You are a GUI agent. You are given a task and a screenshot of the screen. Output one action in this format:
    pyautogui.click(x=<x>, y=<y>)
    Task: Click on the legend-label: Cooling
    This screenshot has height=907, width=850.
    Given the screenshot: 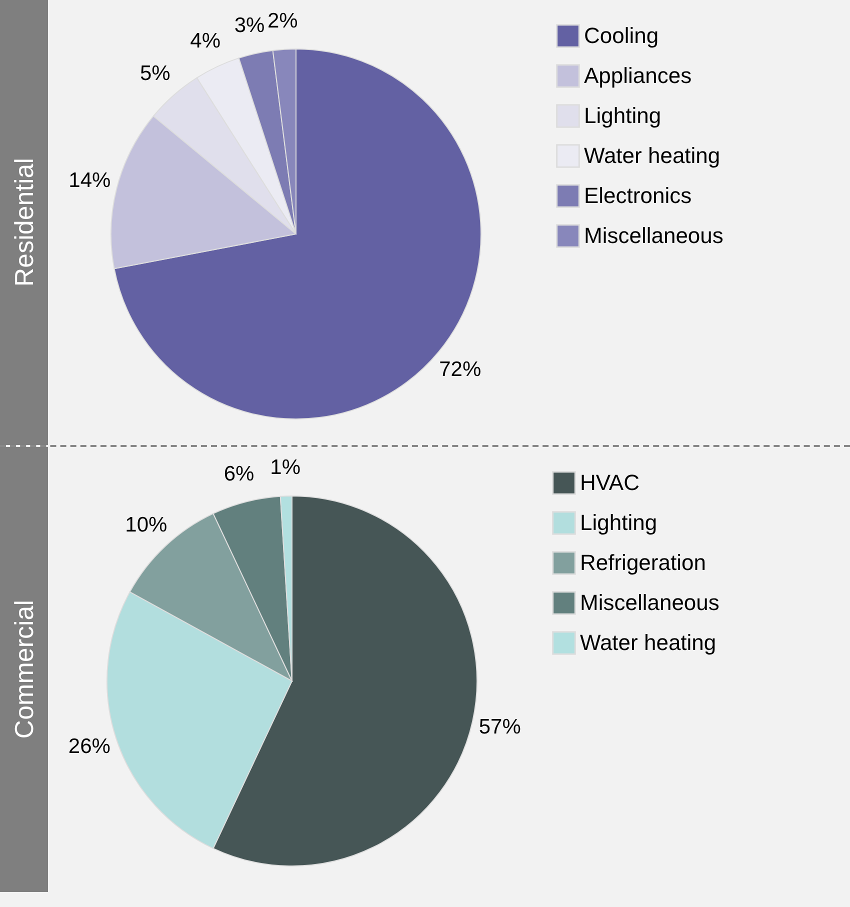 What is the action you would take?
    pyautogui.click(x=621, y=35)
    